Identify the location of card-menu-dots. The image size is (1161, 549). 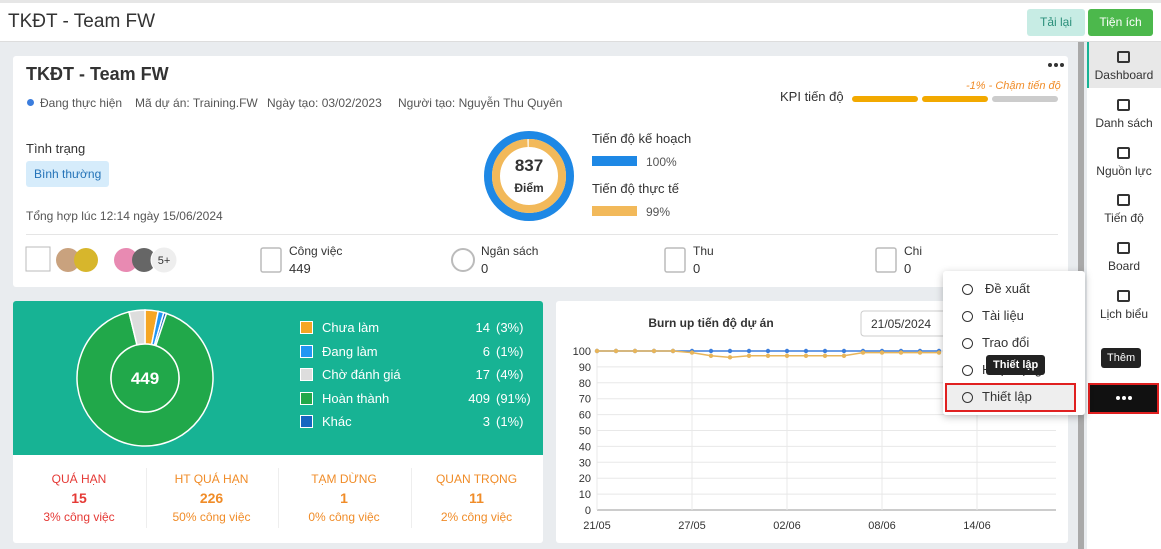
(1056, 65).